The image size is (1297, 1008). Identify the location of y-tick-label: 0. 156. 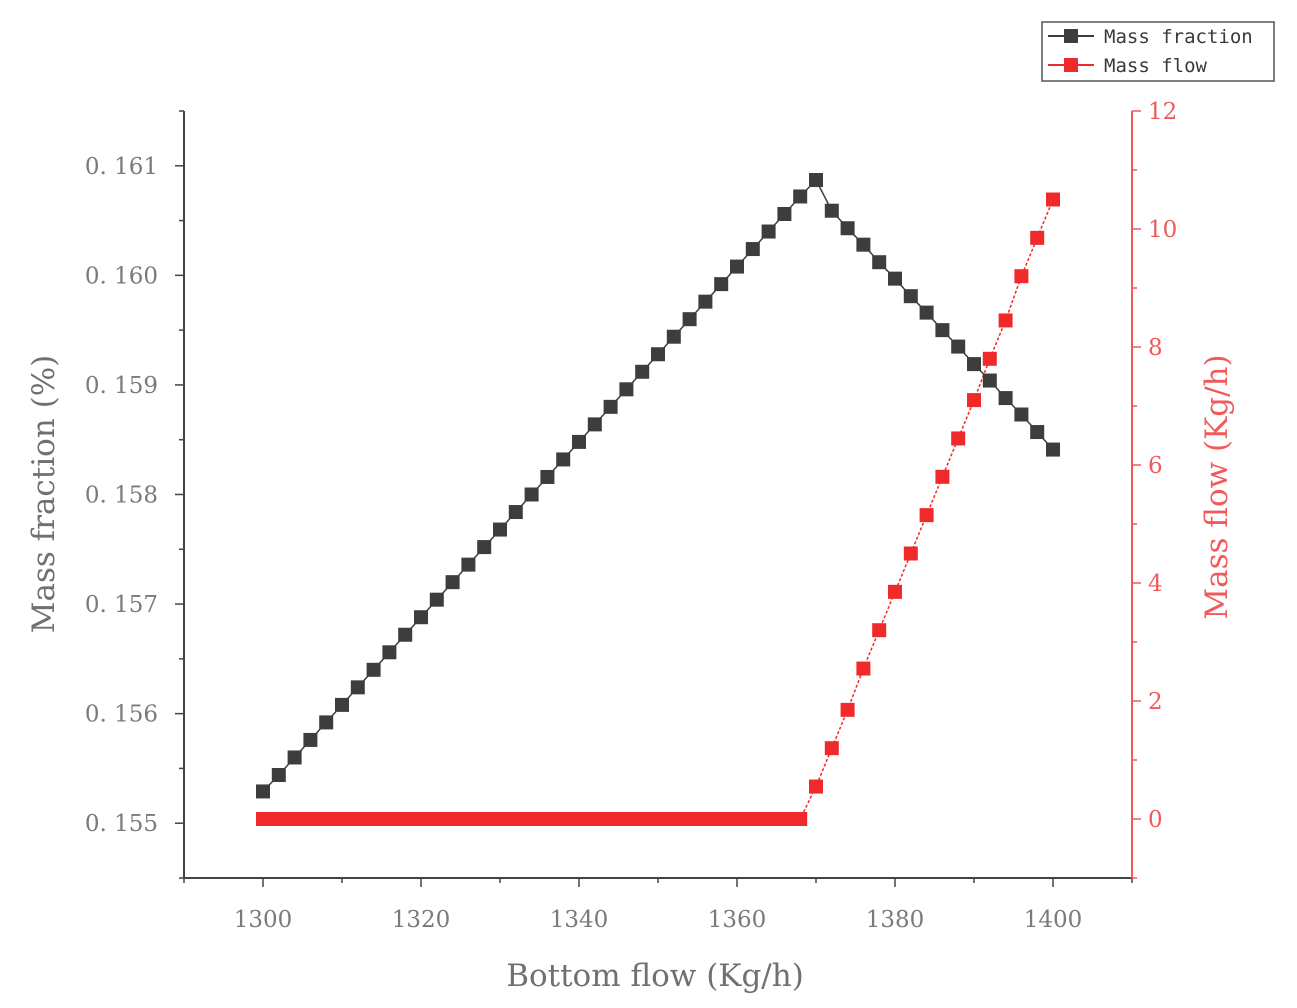
(121, 715).